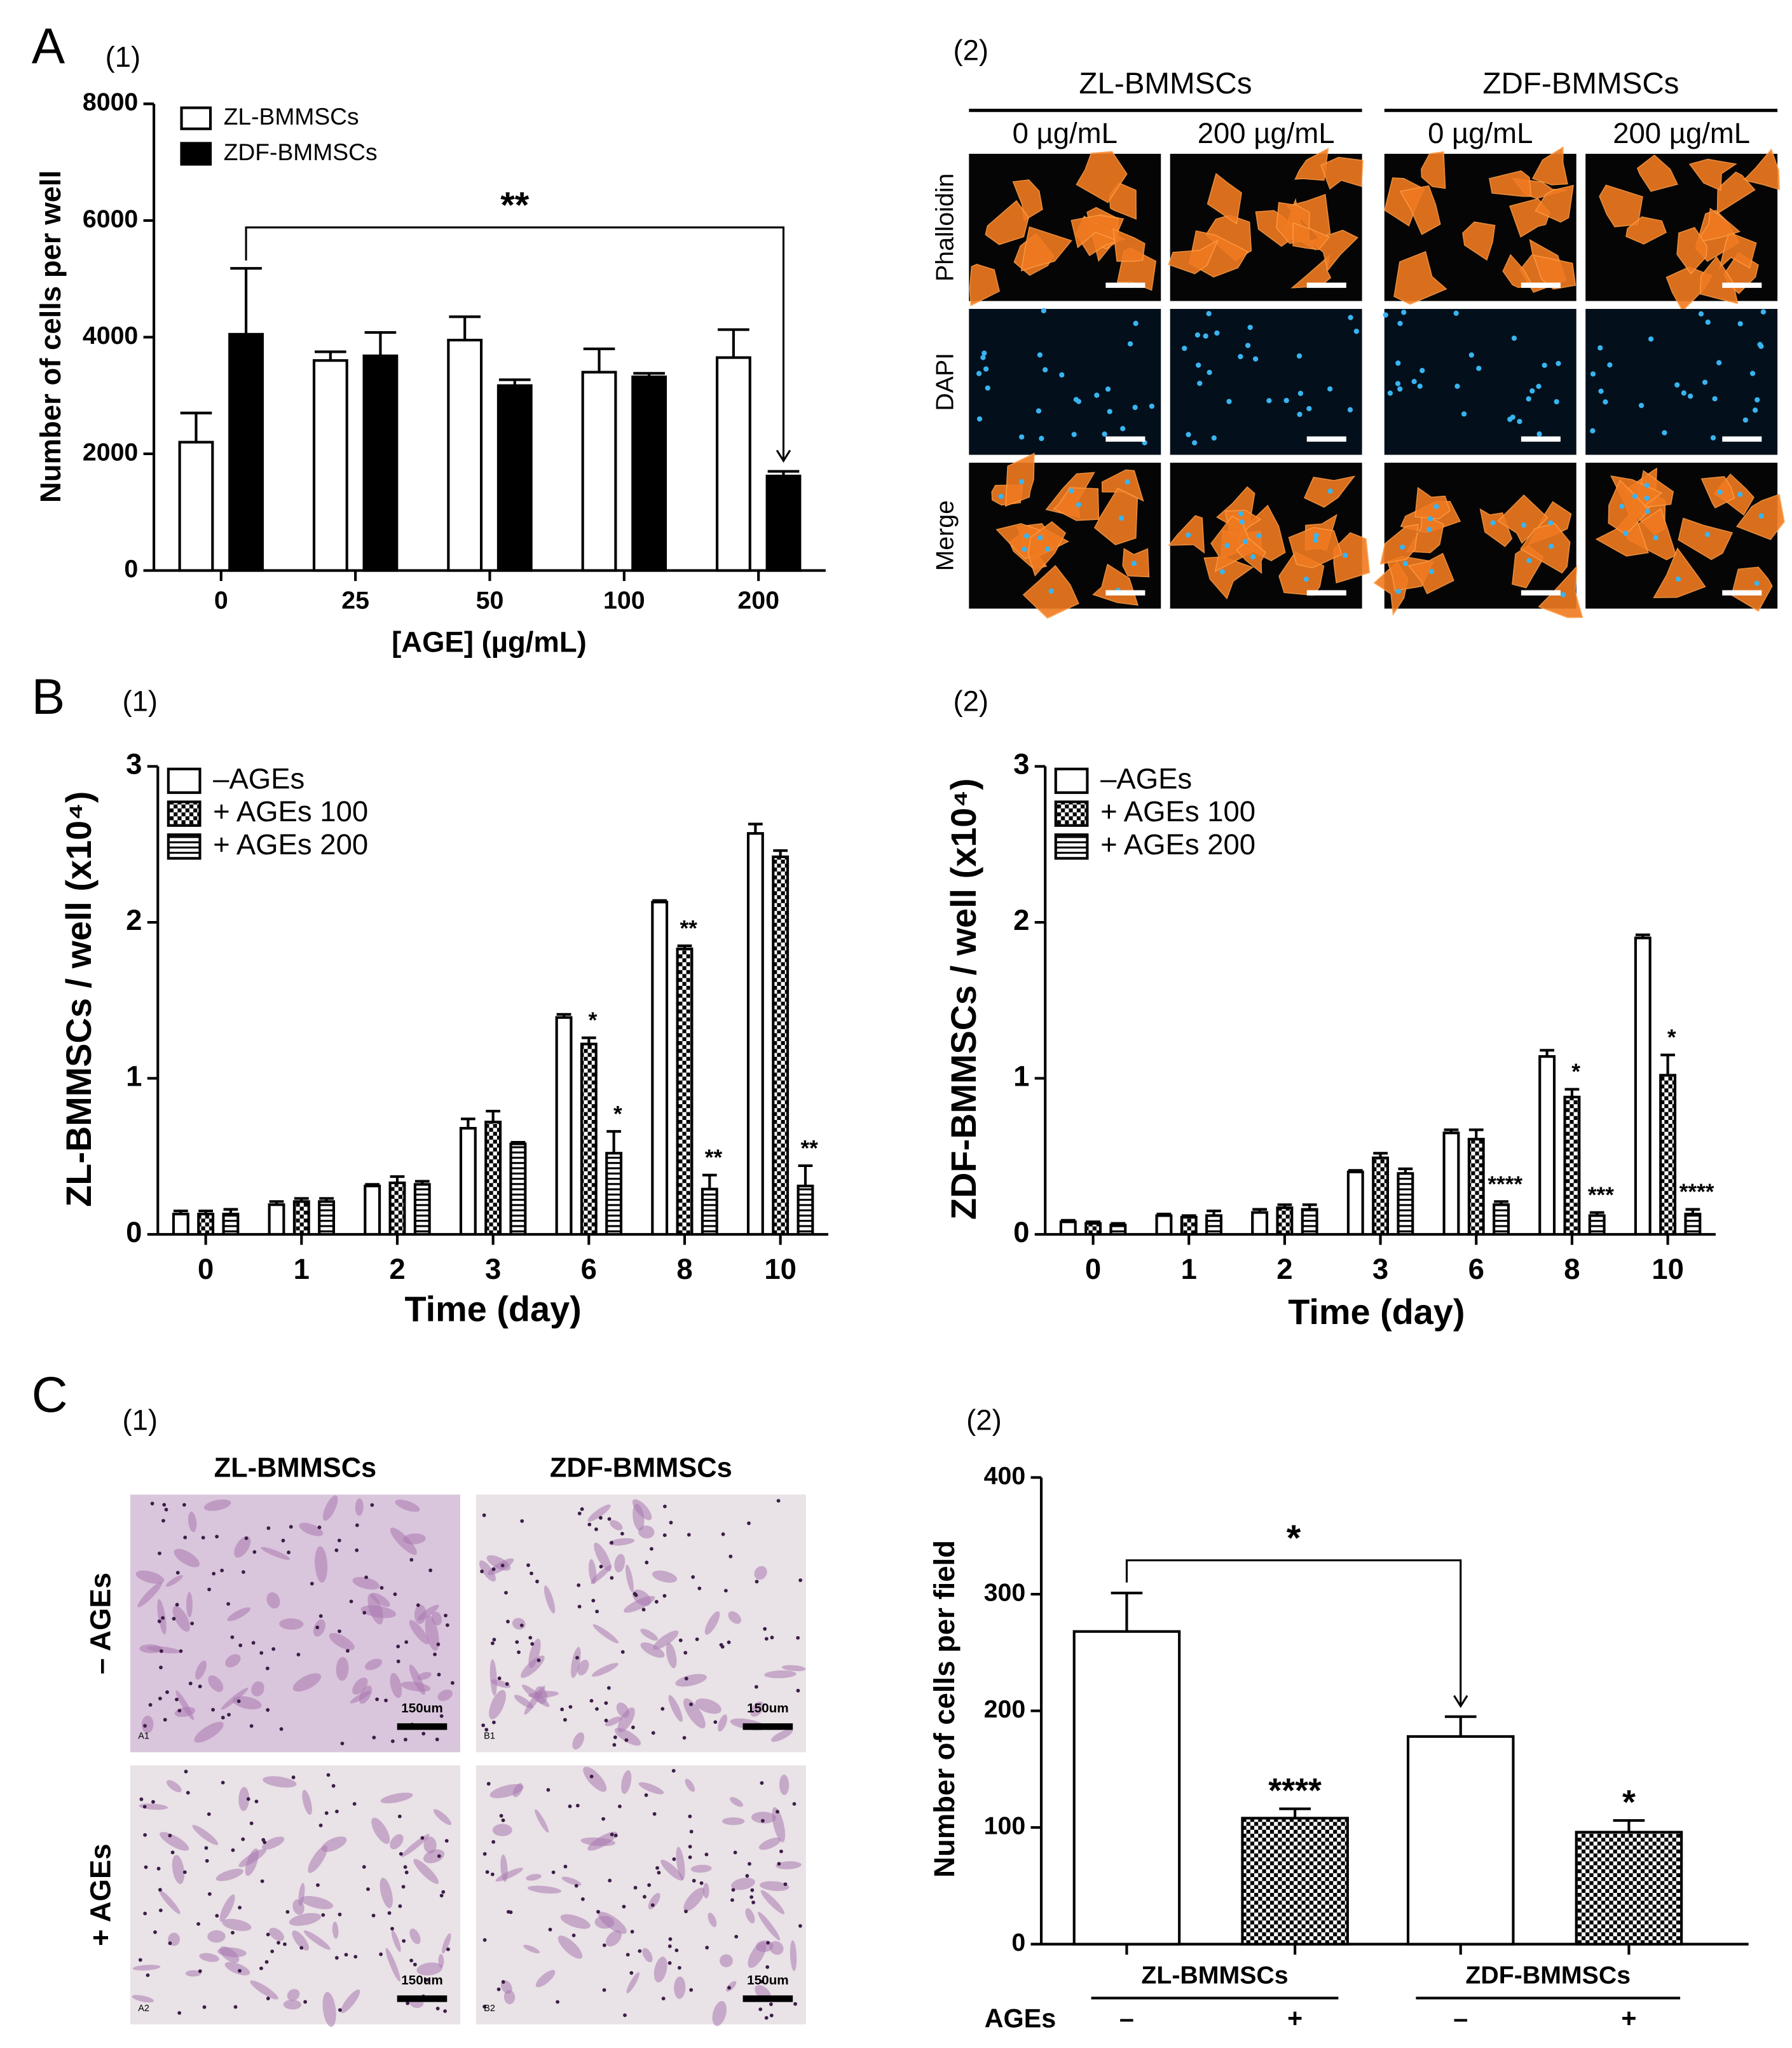 The image size is (1792, 2048). I want to click on legend-swatch, so click(196, 154).